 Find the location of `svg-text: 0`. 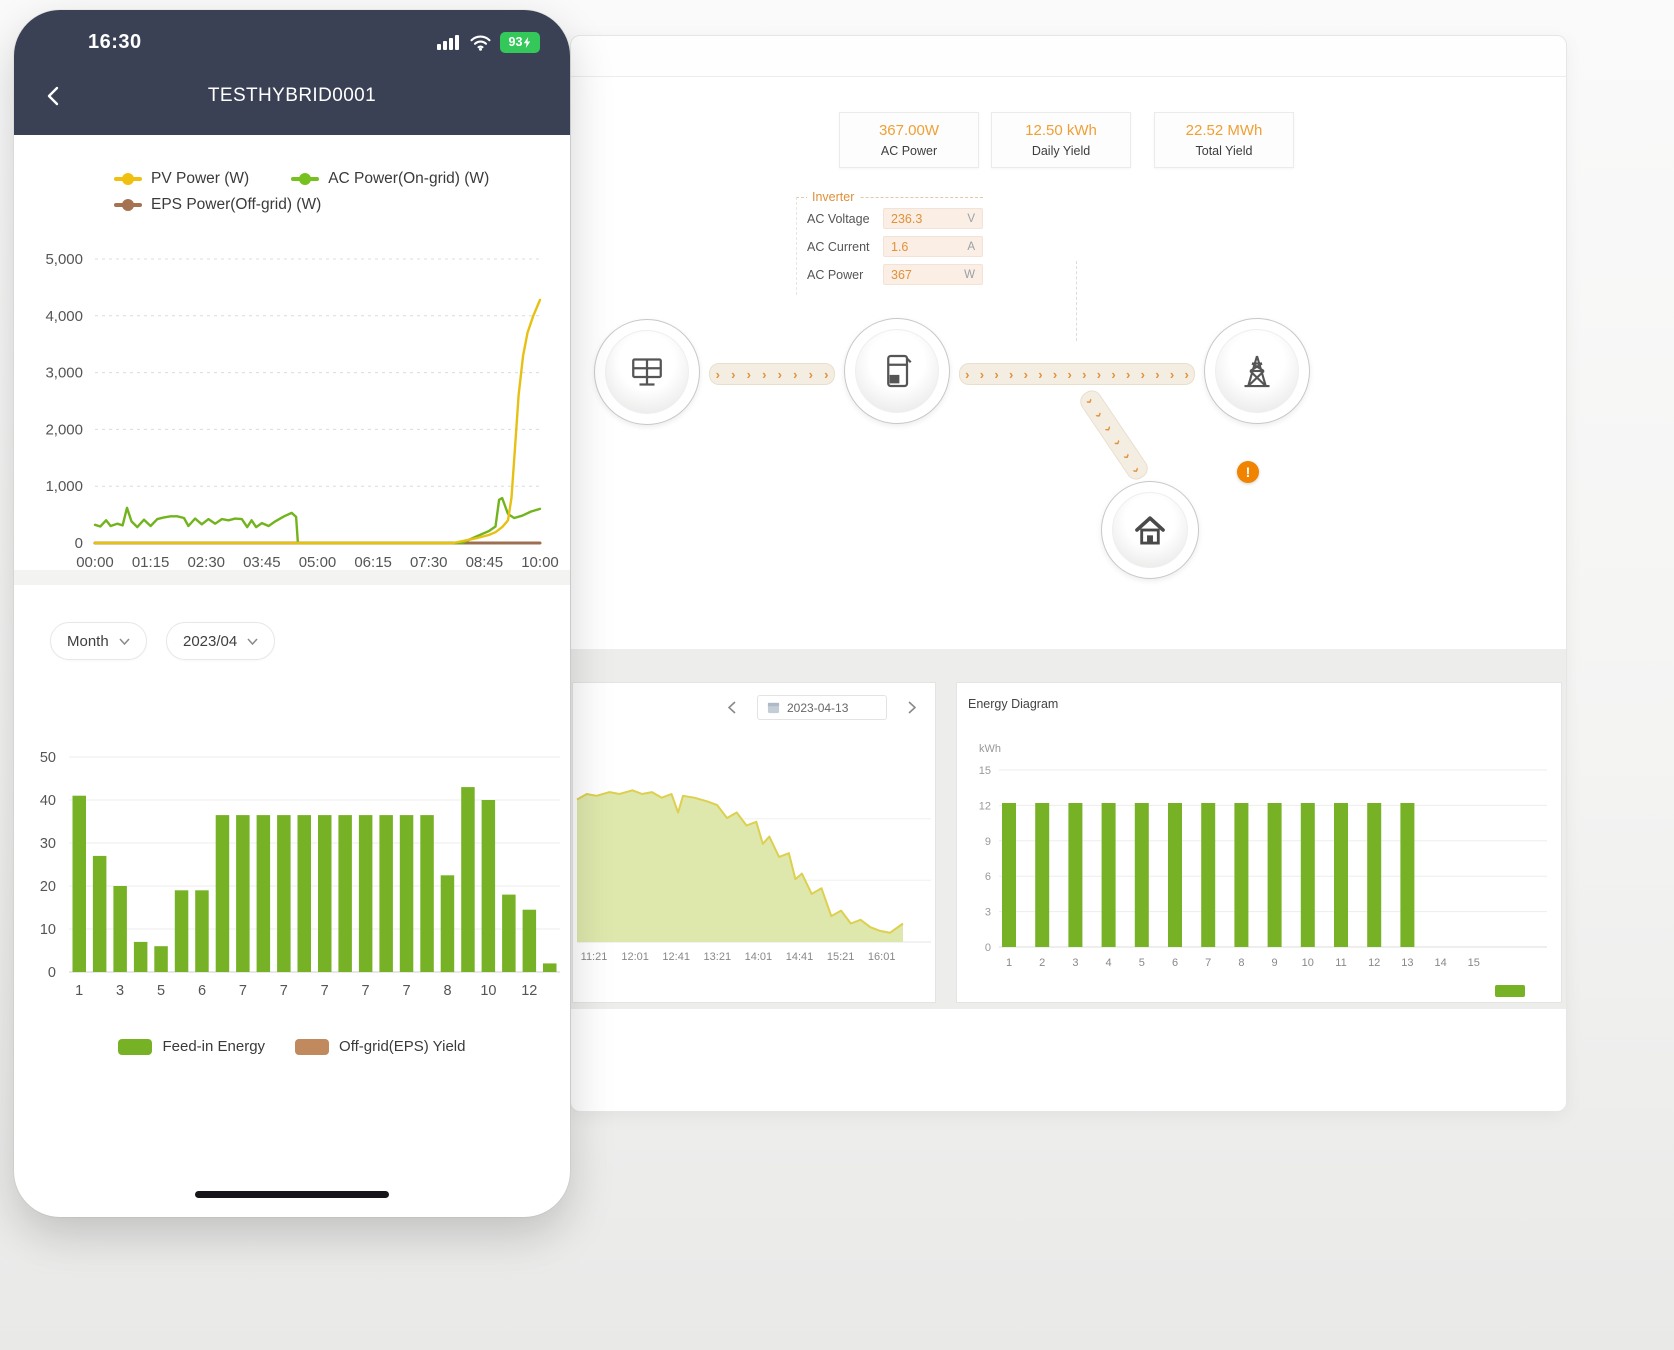

svg-text: 0 is located at coordinates (79, 543).